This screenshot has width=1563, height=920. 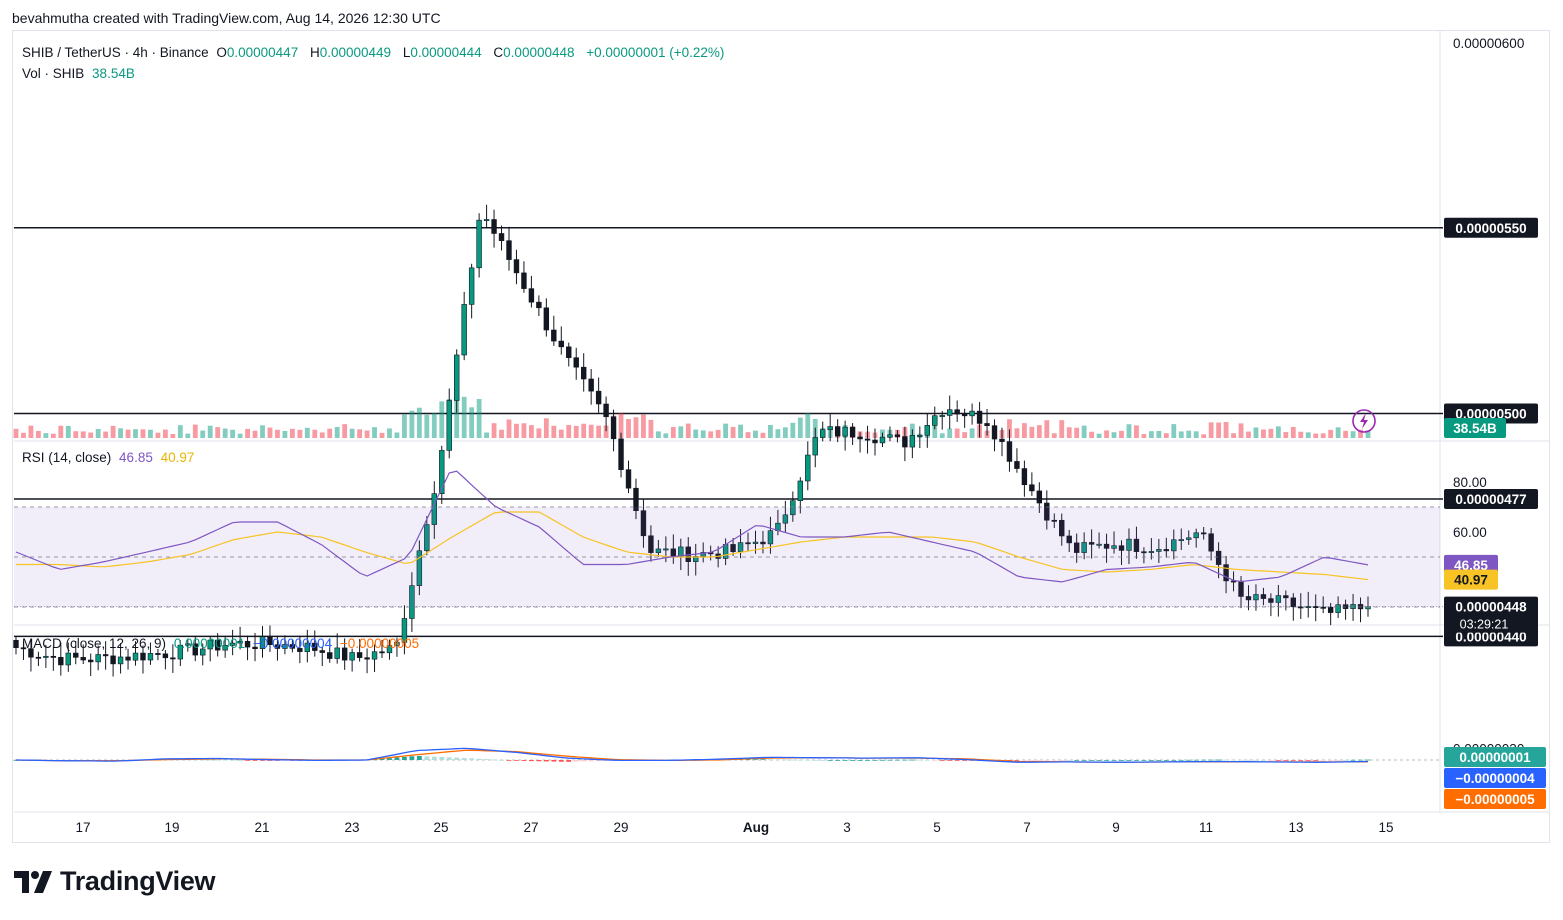 I want to click on macd-hist-badge-bg, so click(x=1495, y=757).